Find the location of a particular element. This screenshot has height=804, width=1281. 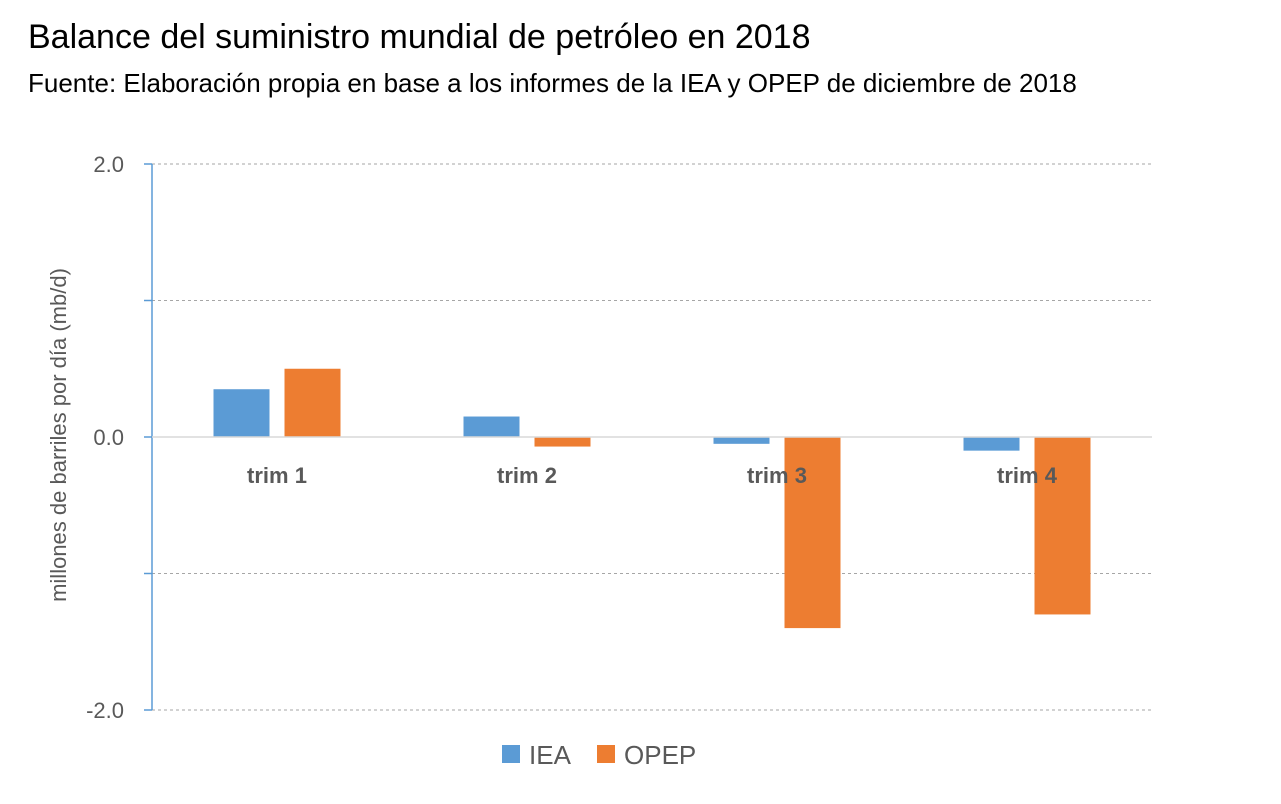

y-tick-label: 2.0 is located at coordinates (108, 164).